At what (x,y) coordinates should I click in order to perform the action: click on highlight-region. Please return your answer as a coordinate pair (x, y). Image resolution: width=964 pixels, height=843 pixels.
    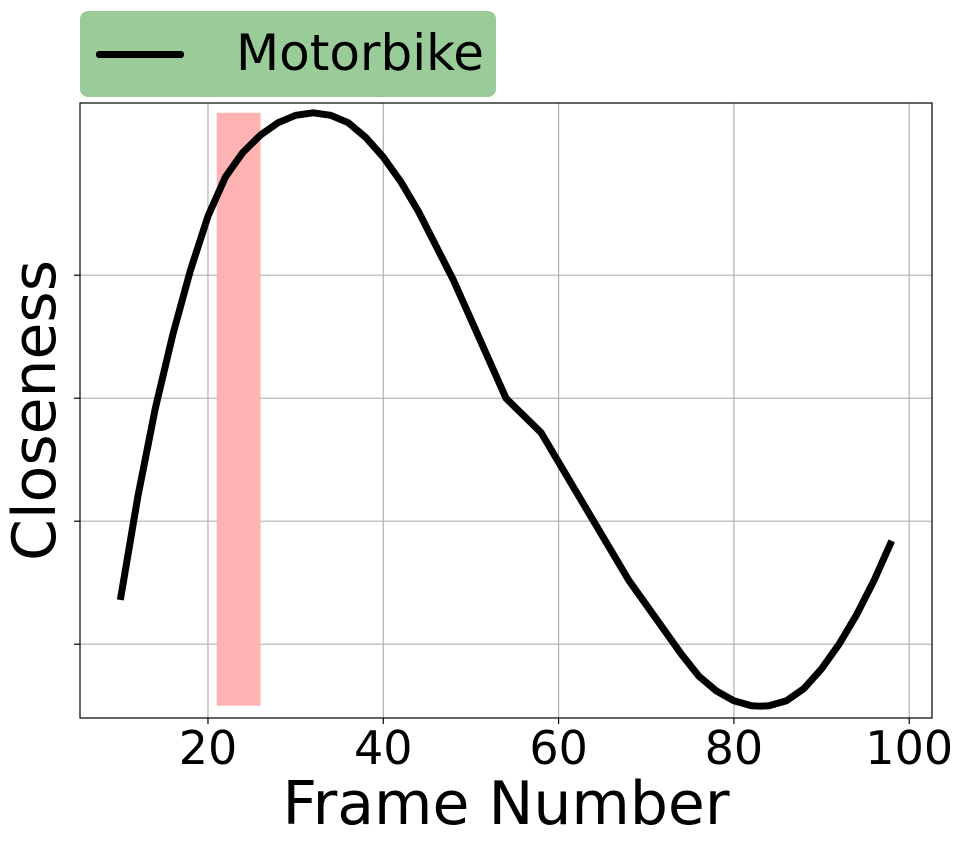
    Looking at the image, I should click on (238, 409).